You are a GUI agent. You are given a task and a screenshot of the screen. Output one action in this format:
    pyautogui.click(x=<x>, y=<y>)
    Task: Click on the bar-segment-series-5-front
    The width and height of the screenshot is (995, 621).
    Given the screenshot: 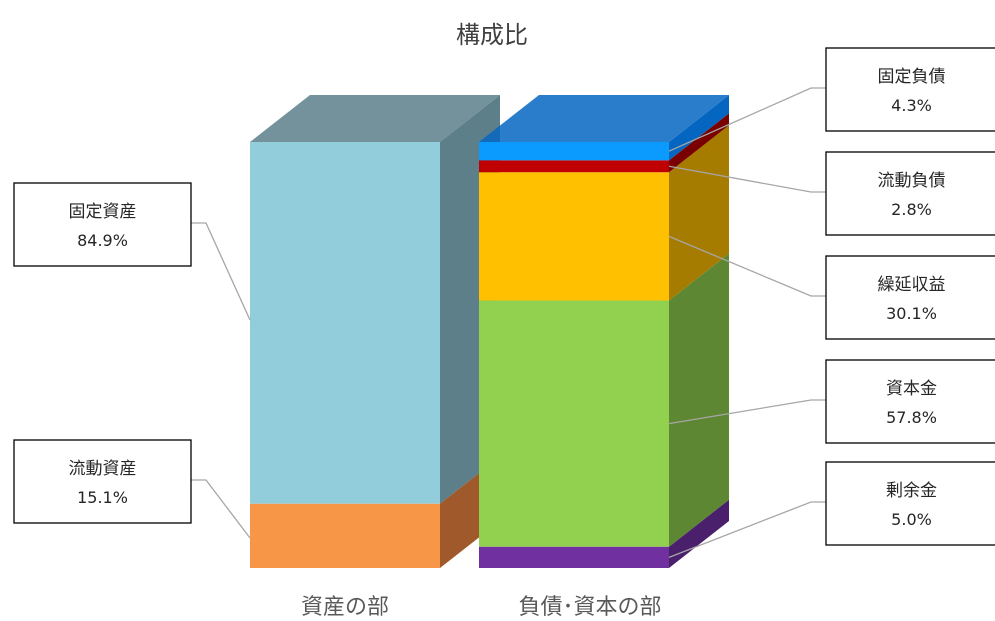 What is the action you would take?
    pyautogui.click(x=574, y=166)
    